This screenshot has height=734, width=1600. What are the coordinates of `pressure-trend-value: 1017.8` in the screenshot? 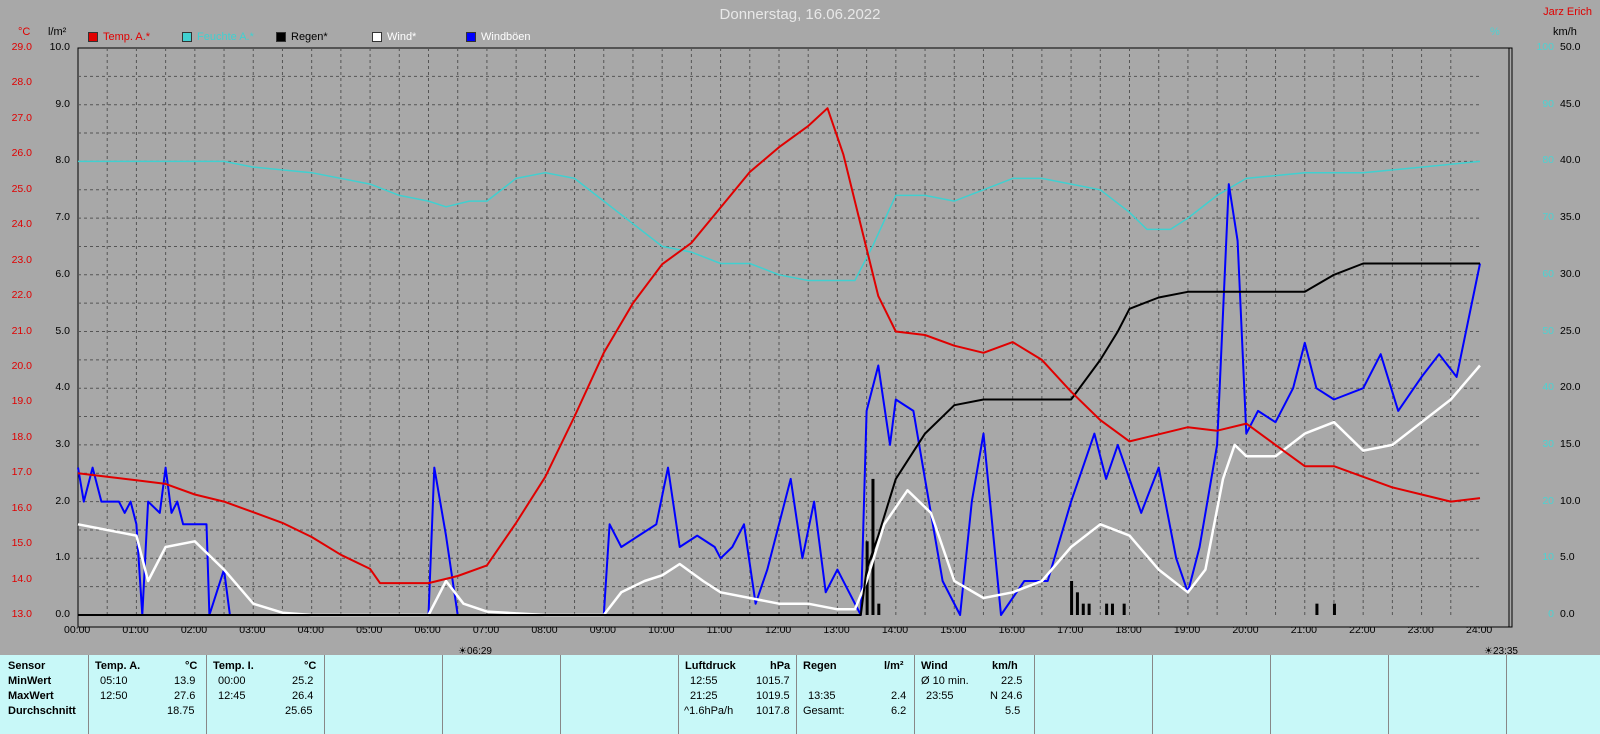 It's located at (773, 711).